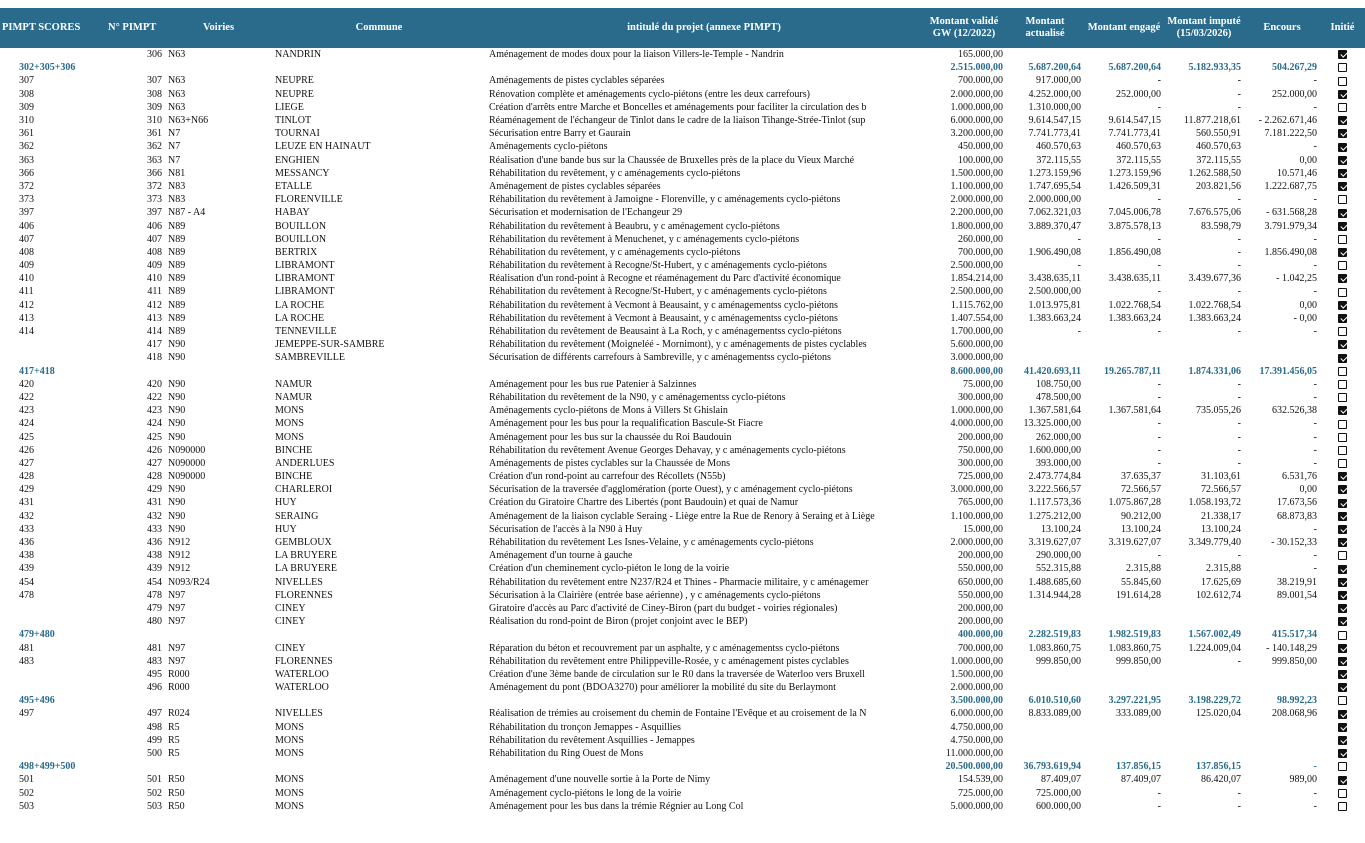  What do you see at coordinates (304, 490) in the screenshot?
I see `cell: CHARLEROI` at bounding box center [304, 490].